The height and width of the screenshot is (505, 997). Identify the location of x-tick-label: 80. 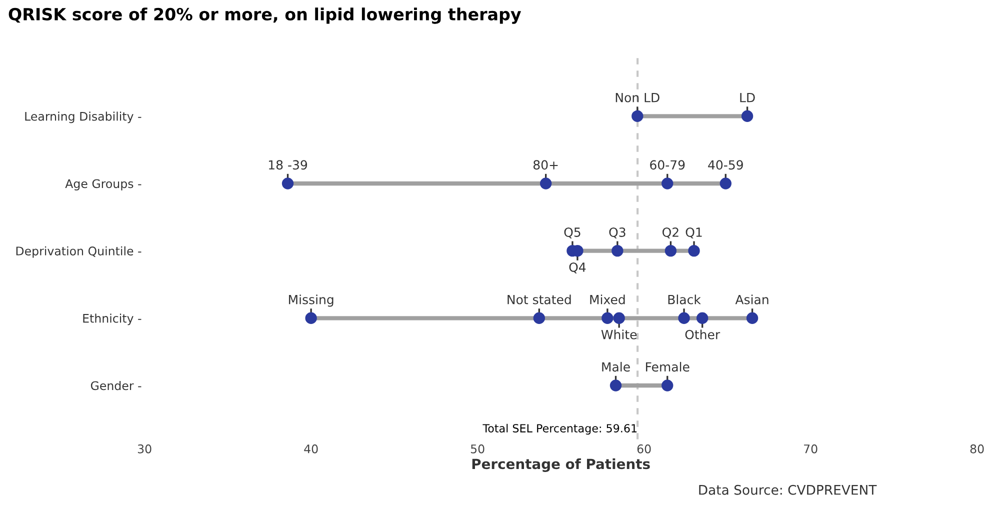
(977, 449).